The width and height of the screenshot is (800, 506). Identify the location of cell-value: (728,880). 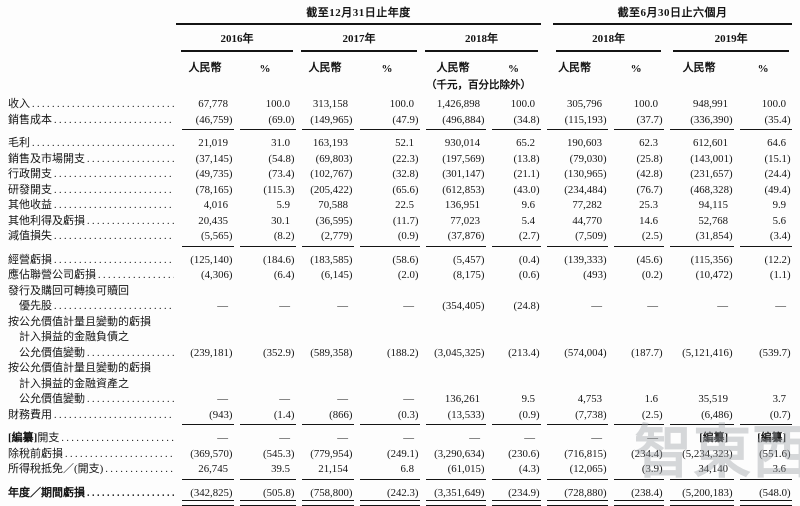
(585, 493).